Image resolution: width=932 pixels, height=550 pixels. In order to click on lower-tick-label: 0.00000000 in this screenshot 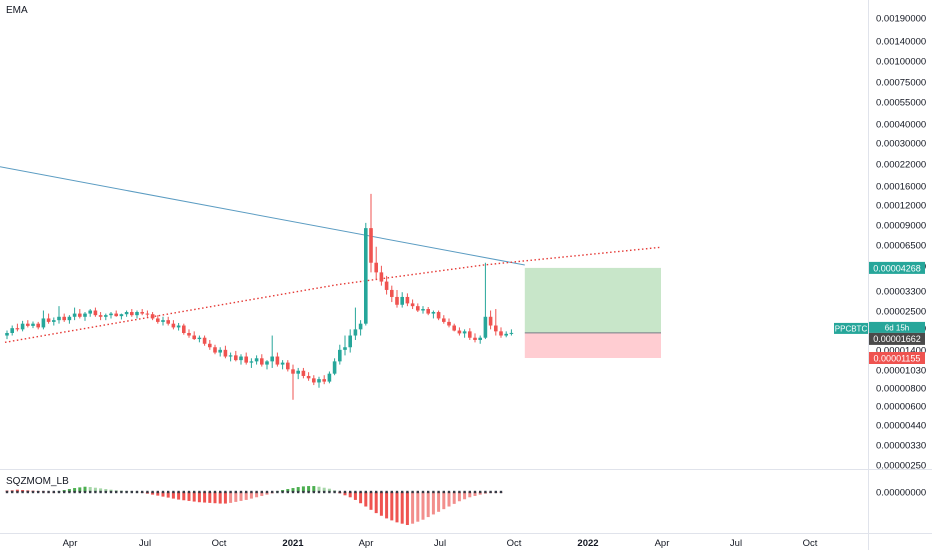, I will do `click(901, 493)`.